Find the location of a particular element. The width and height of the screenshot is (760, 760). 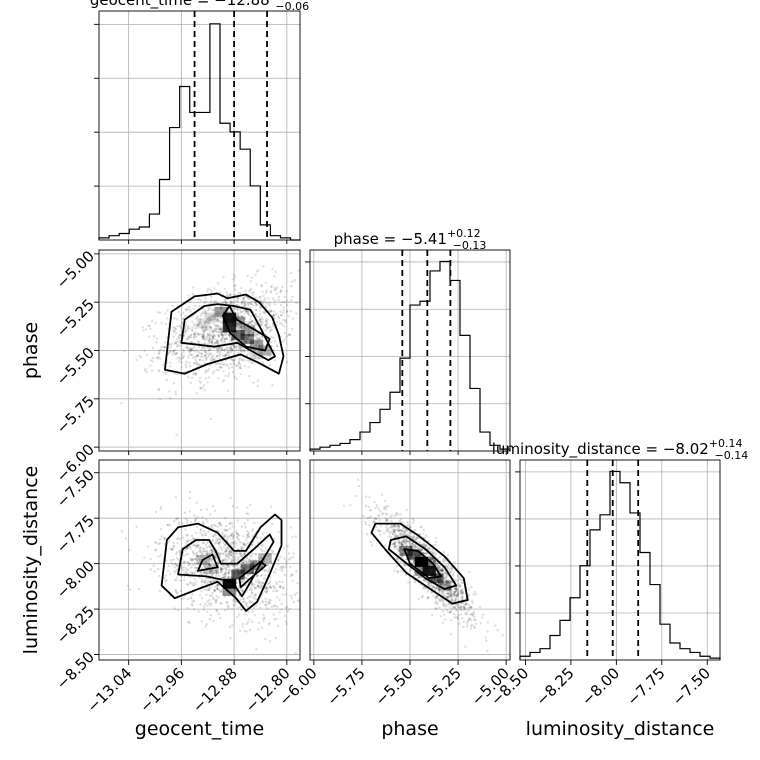

x-tick-label: −5.50 is located at coordinates (394, 686).